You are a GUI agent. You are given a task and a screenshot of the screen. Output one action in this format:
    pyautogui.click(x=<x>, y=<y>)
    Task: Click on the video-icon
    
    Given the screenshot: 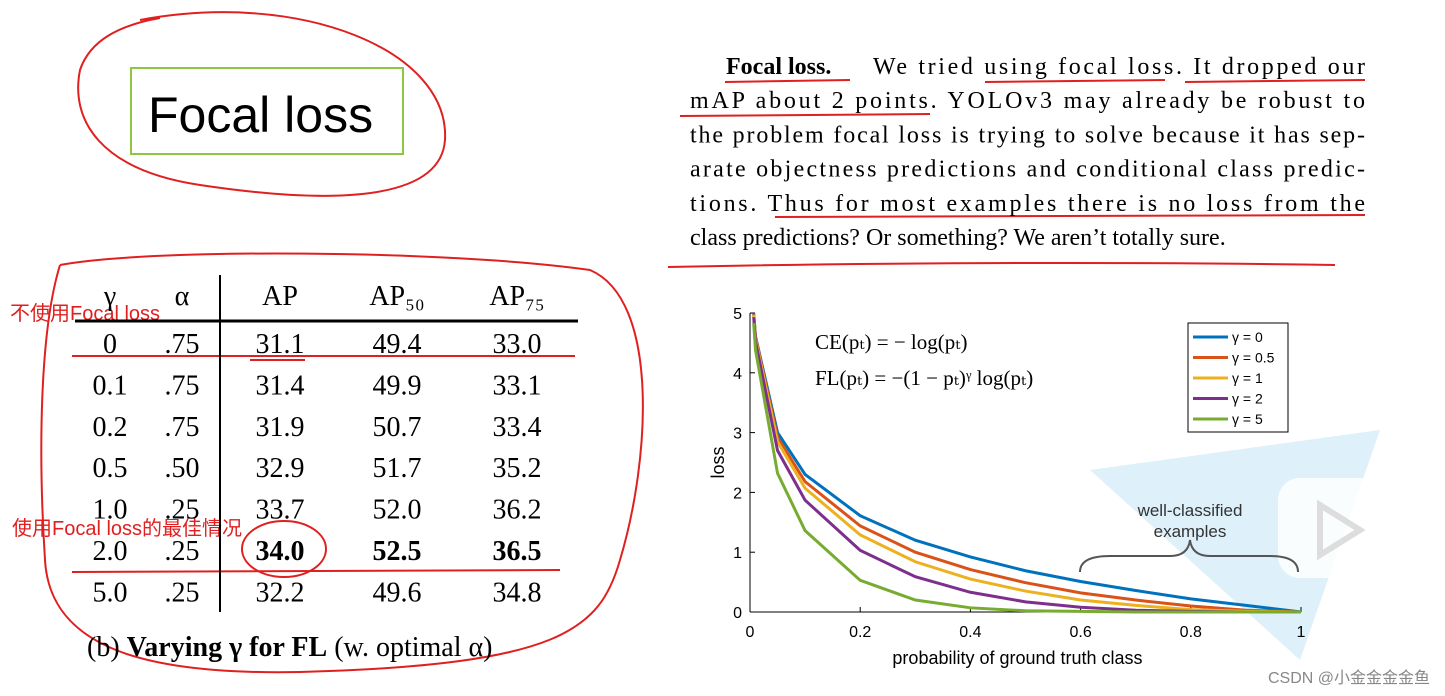 What is the action you would take?
    pyautogui.click(x=1338, y=528)
    